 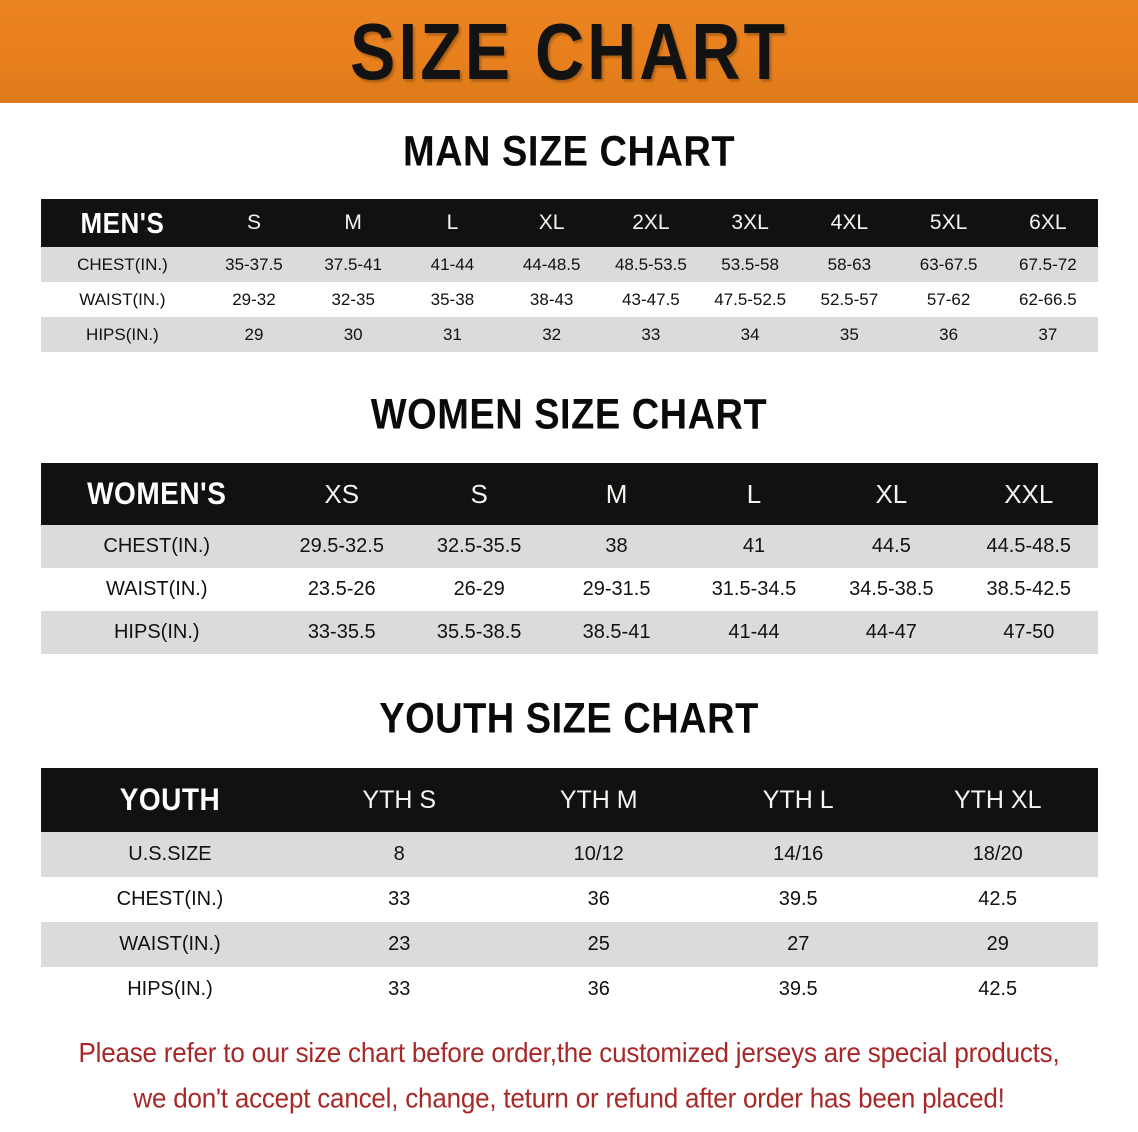 I want to click on man-size-column-header: 5XL, so click(x=948, y=222).